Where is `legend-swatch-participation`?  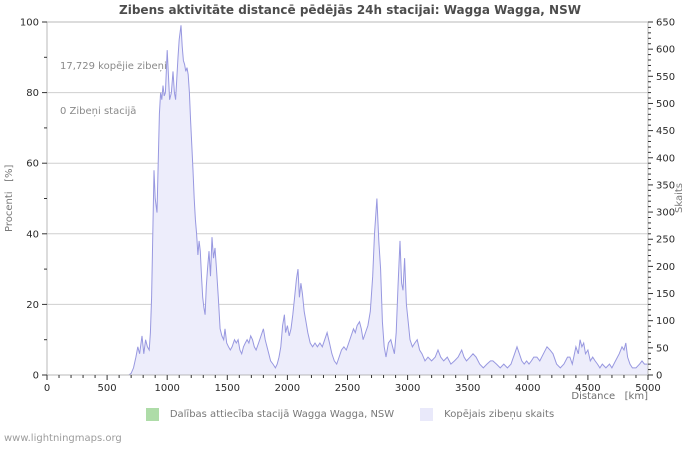 legend-swatch-participation is located at coordinates (152, 414).